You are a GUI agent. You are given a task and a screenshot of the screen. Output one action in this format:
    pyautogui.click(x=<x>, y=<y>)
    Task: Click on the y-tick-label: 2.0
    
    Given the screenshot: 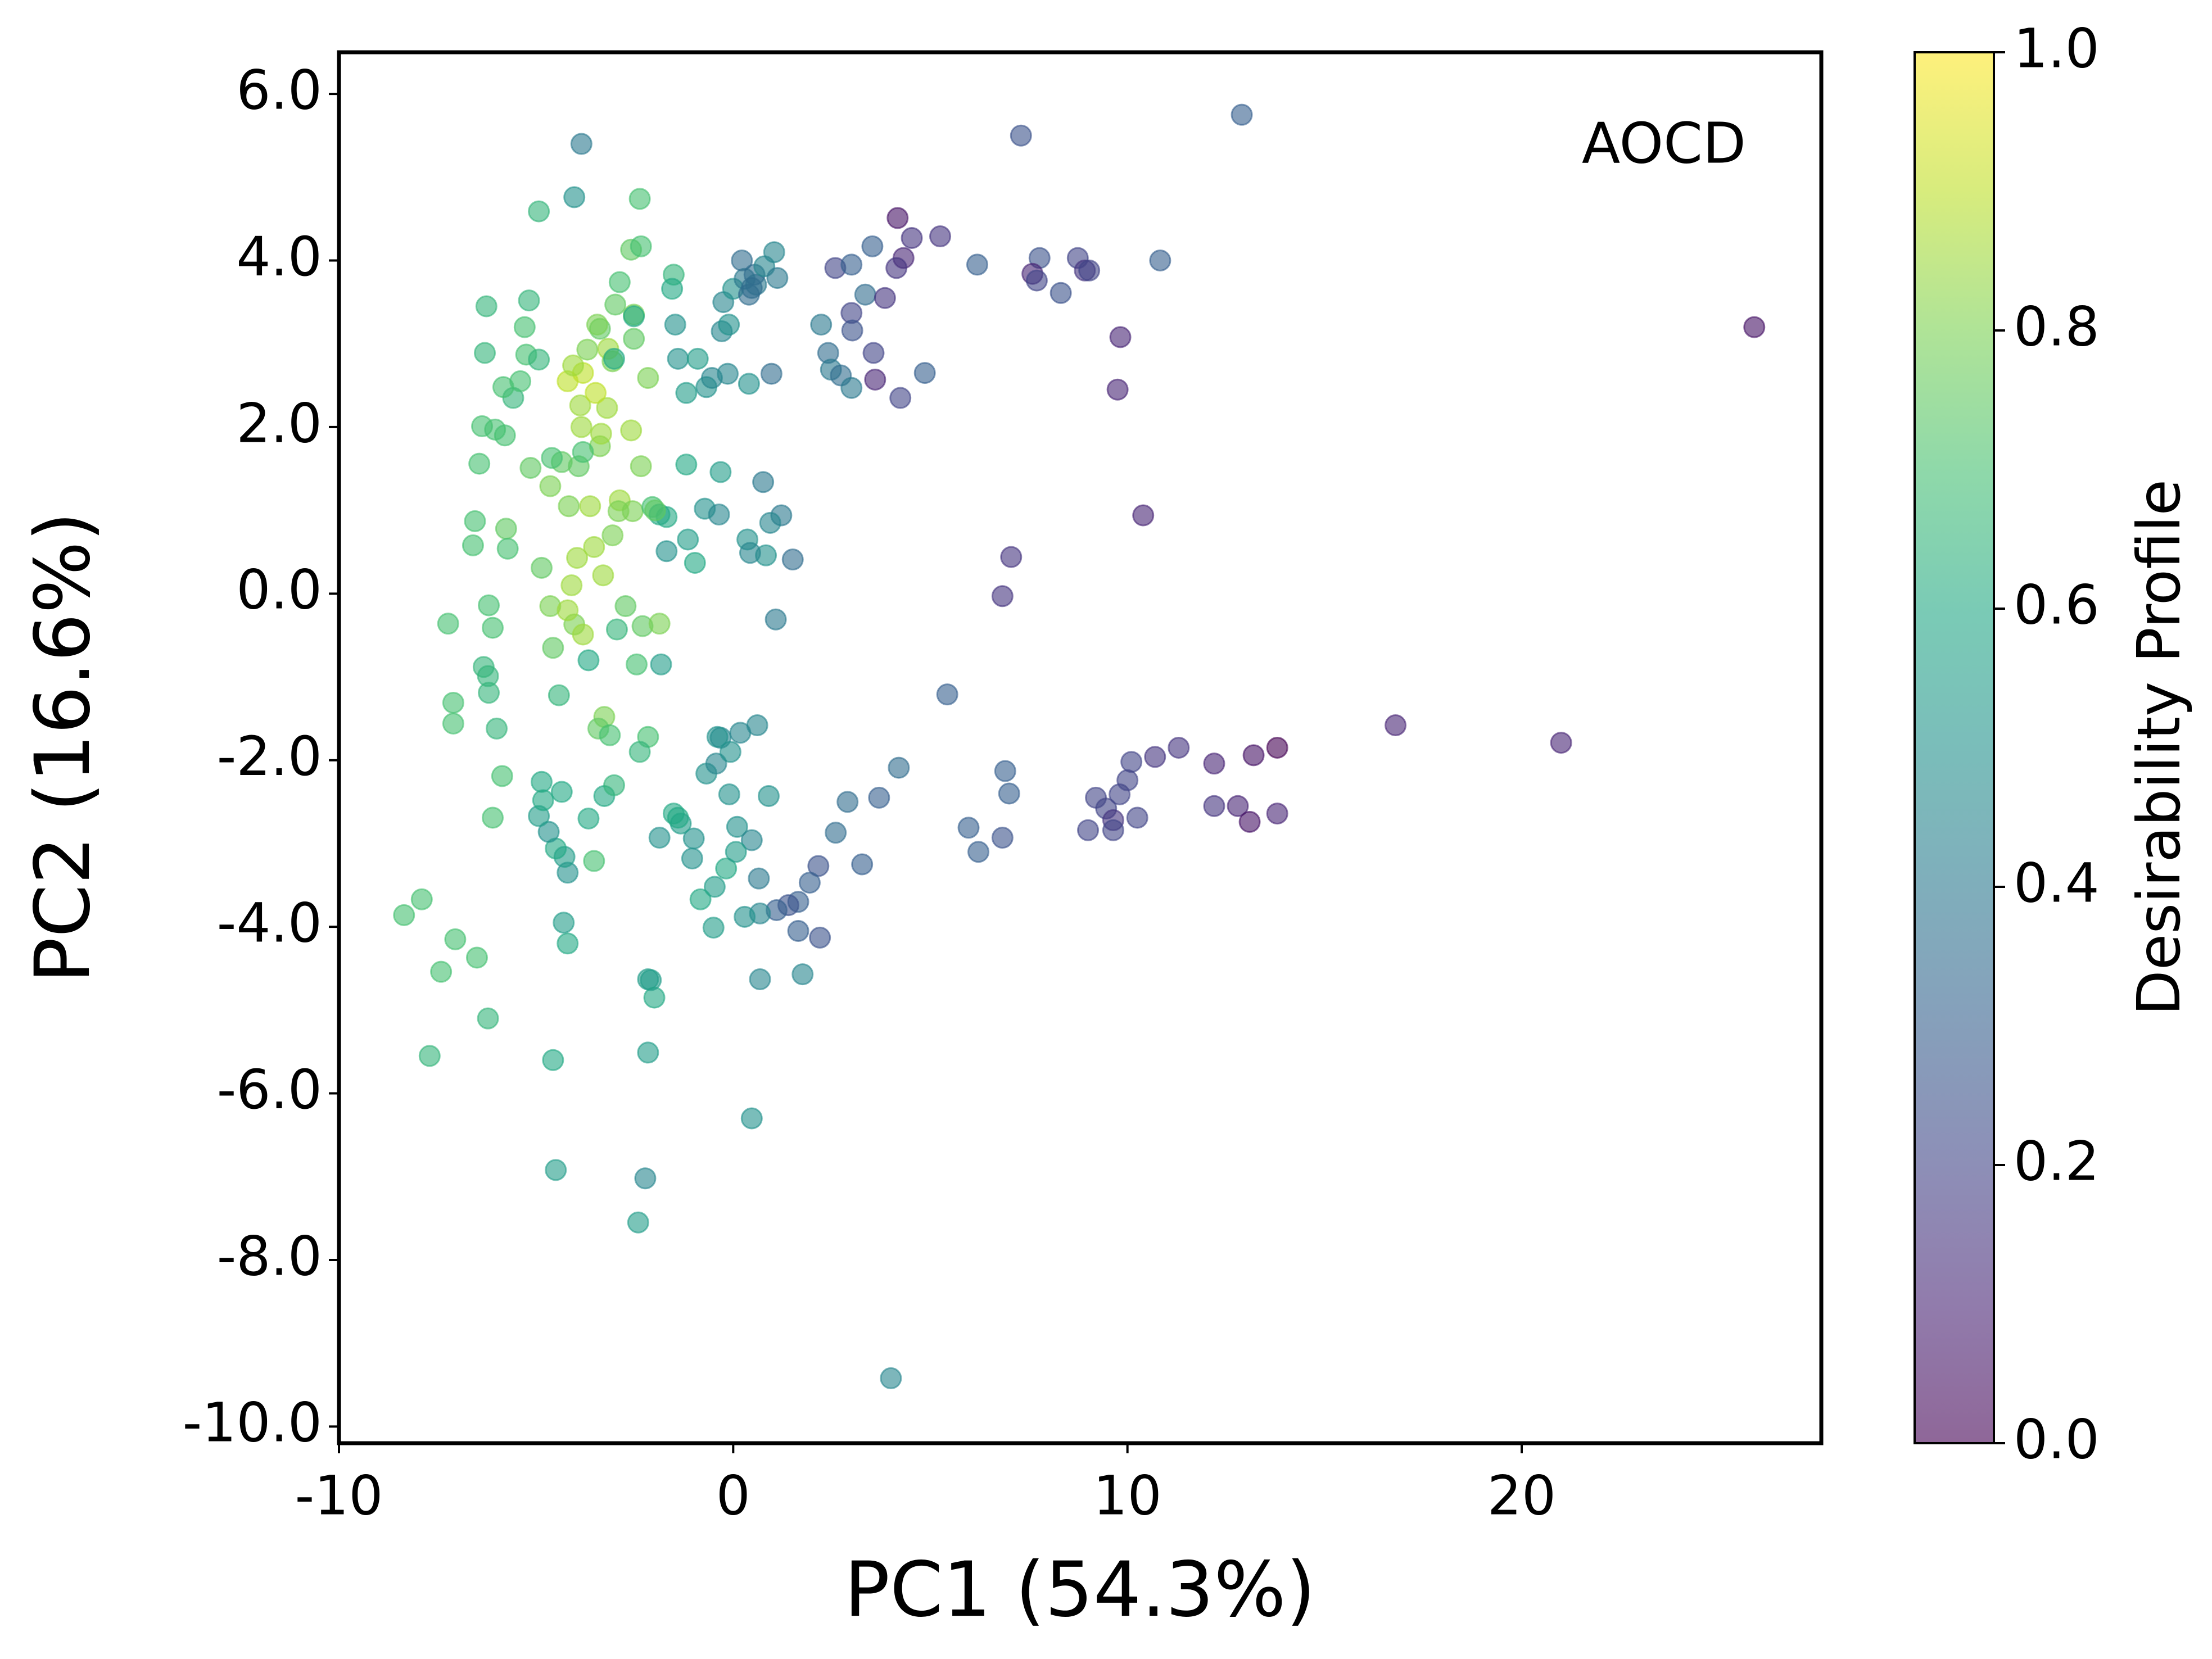 What is the action you would take?
    pyautogui.click(x=279, y=423)
    